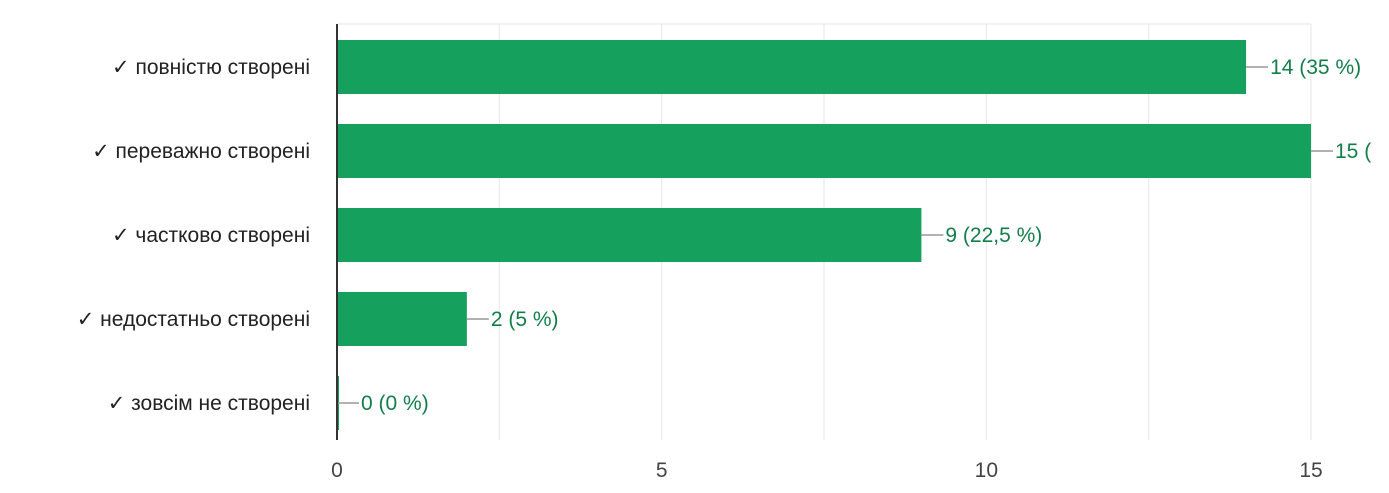 The width and height of the screenshot is (1389, 493). What do you see at coordinates (1315, 67) in the screenshot?
I see `data-label: 14 (35 %)` at bounding box center [1315, 67].